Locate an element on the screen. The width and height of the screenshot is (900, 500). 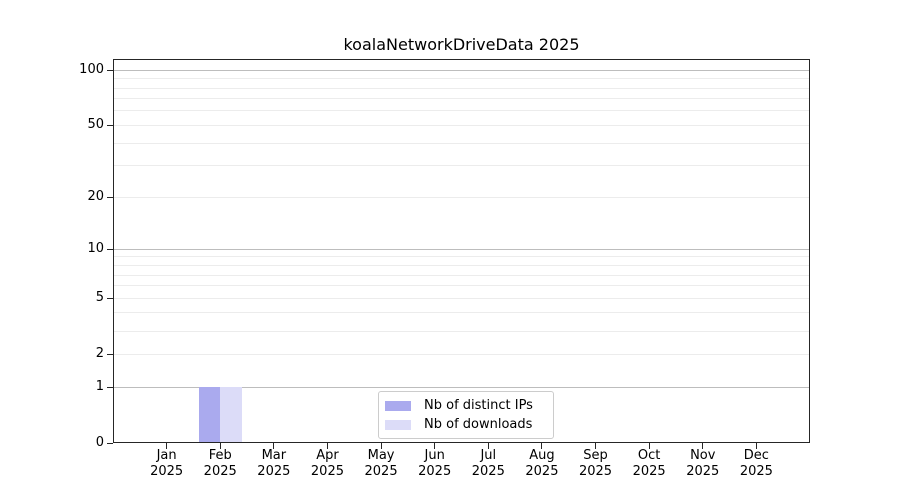
x-tick-label: Apr 2025 is located at coordinates (327, 464).